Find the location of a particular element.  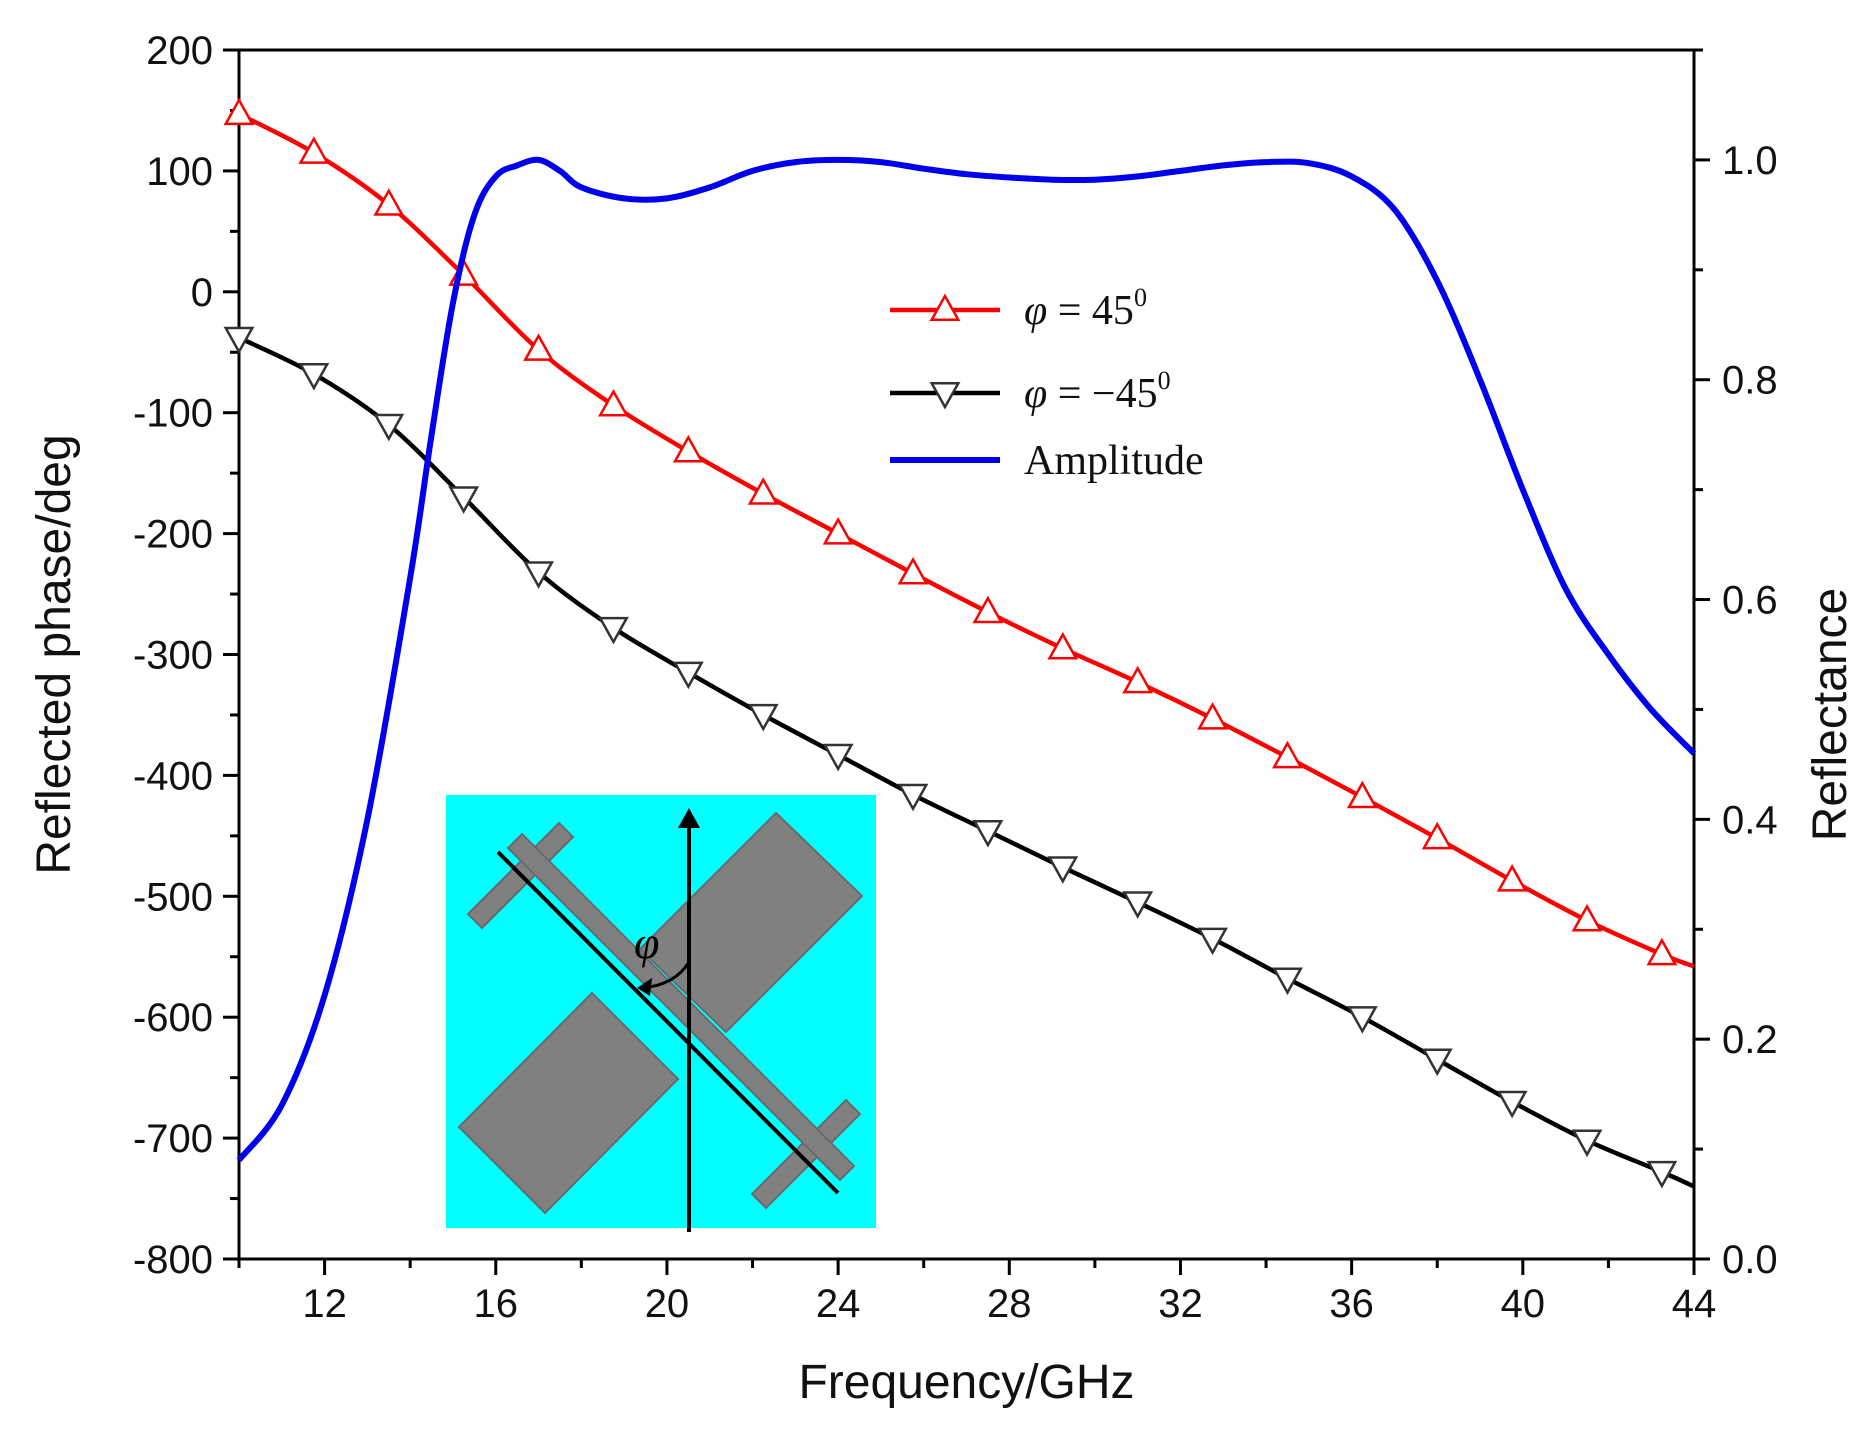

y-right-axis-title: Reflectance is located at coordinates (1830, 714).